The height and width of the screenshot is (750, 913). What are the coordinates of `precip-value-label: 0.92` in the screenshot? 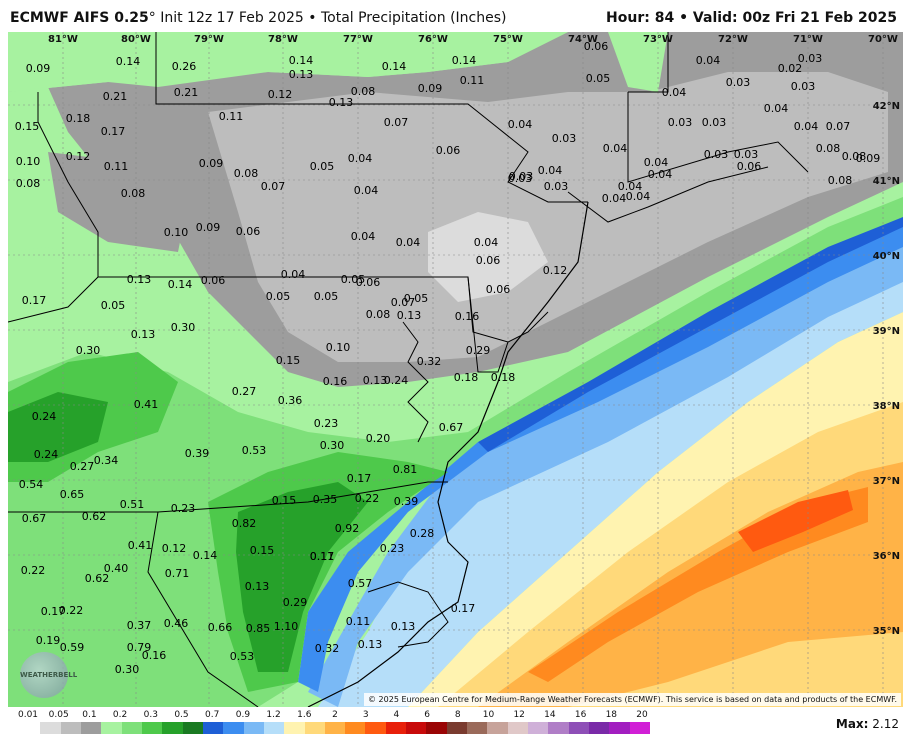 It's located at (347, 528).